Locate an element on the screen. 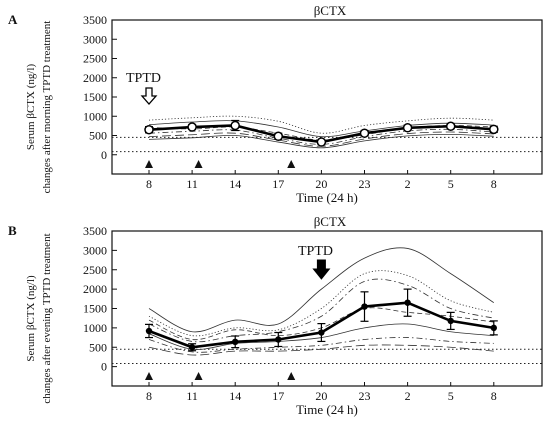  panel-label: A is located at coordinates (13, 19).